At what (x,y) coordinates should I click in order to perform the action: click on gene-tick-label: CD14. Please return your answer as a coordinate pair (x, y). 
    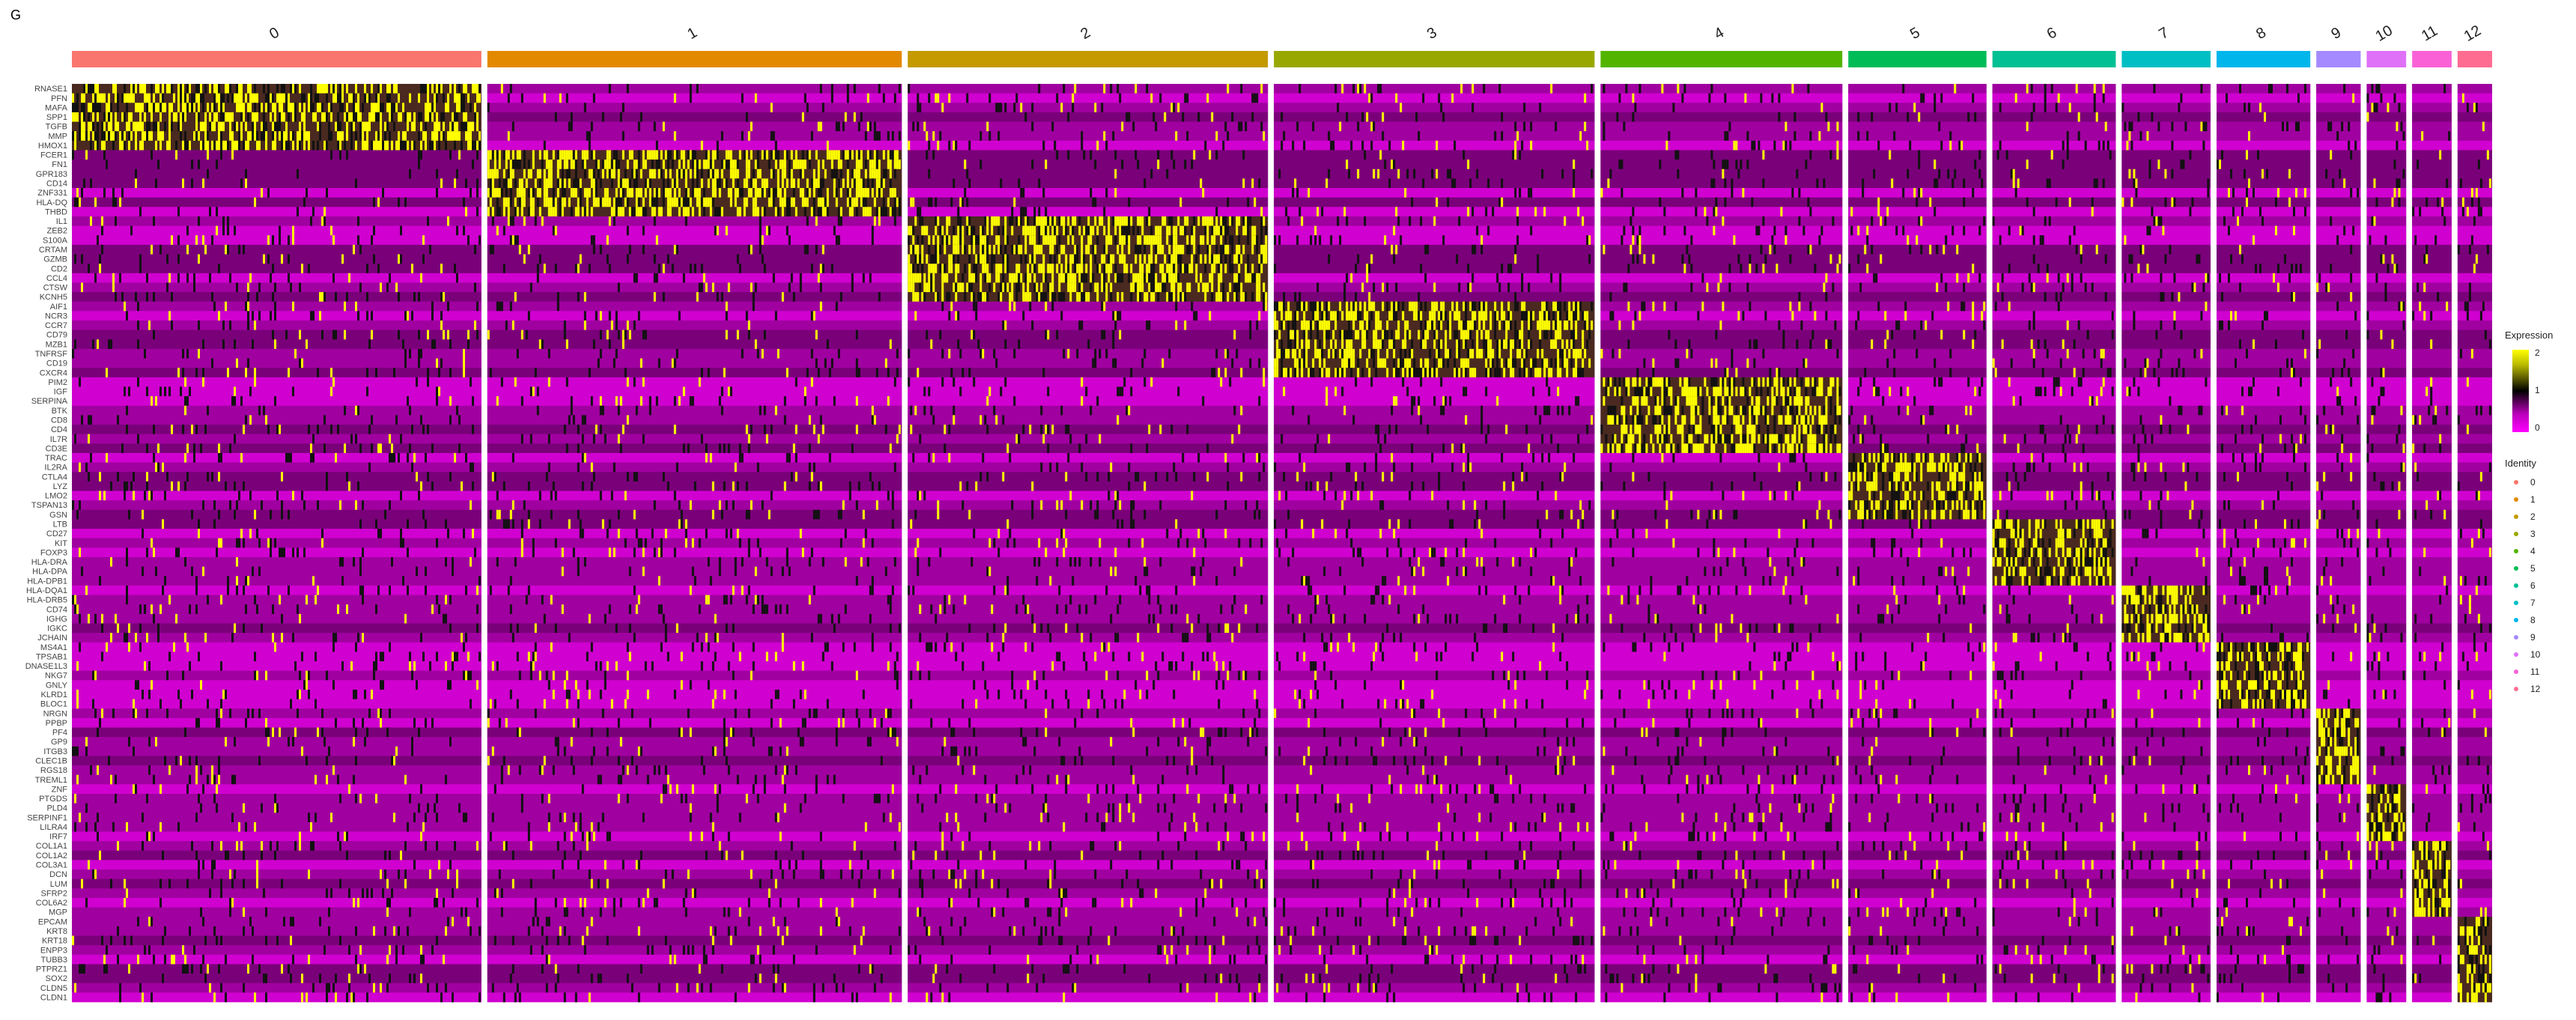
    Looking at the image, I should click on (56, 184).